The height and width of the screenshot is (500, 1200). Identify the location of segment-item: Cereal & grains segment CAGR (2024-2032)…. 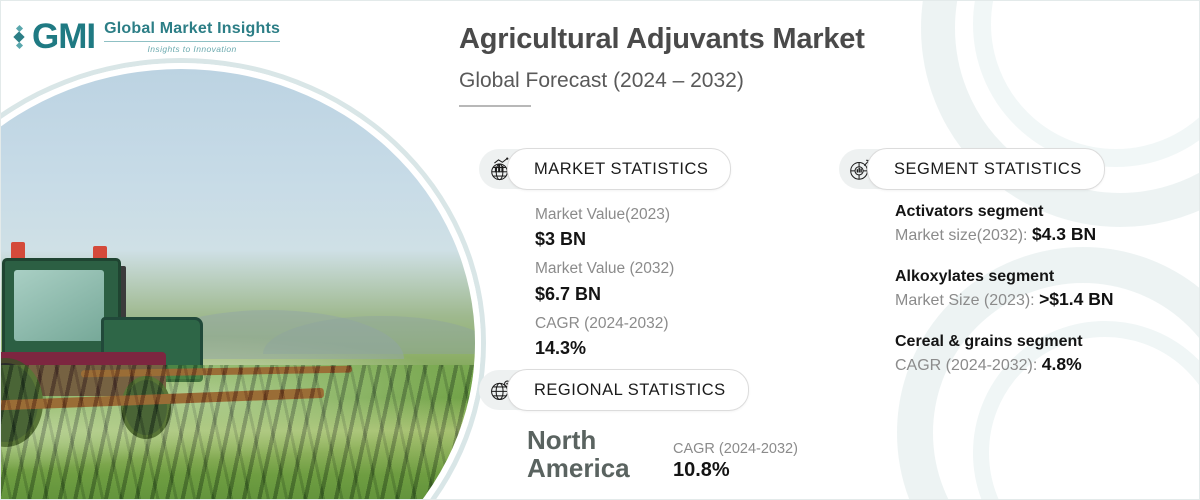
(1004, 354).